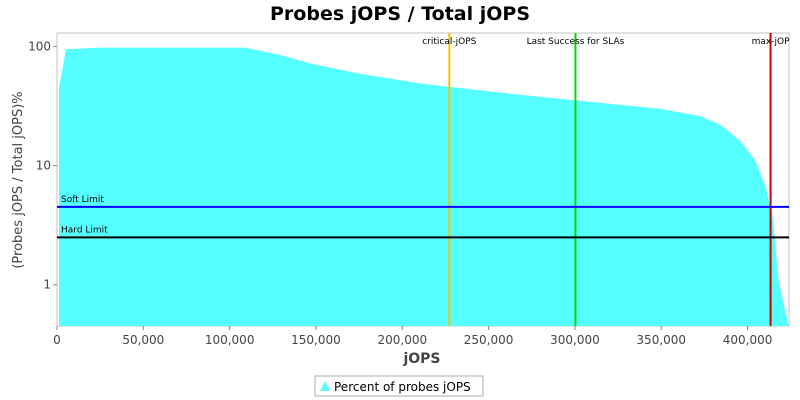 The image size is (800, 400). What do you see at coordinates (18, 179) in the screenshot?
I see `y-axis-label: (Probes jOPS / Total jOPS)%` at bounding box center [18, 179].